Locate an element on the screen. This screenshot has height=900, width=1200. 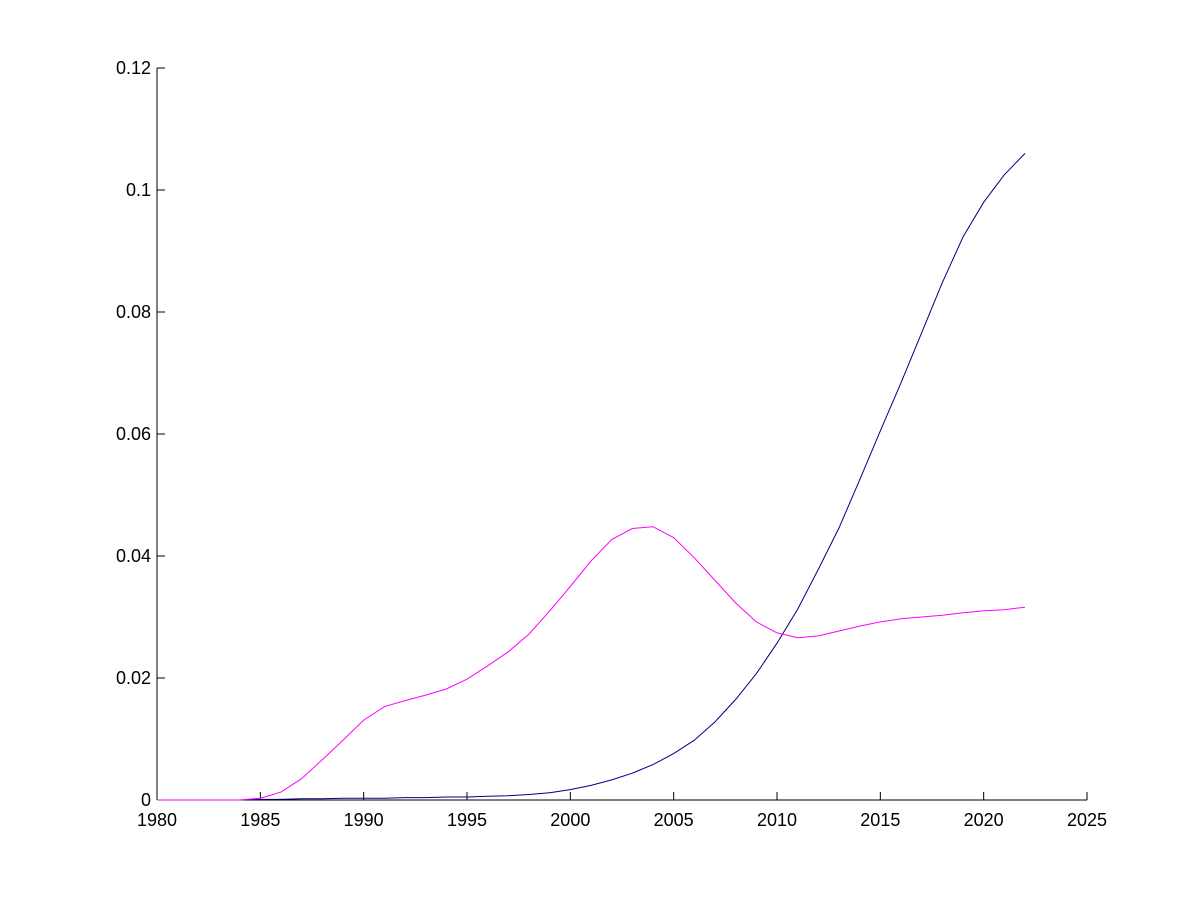
y-tick-label: 0.08 is located at coordinates (133, 312).